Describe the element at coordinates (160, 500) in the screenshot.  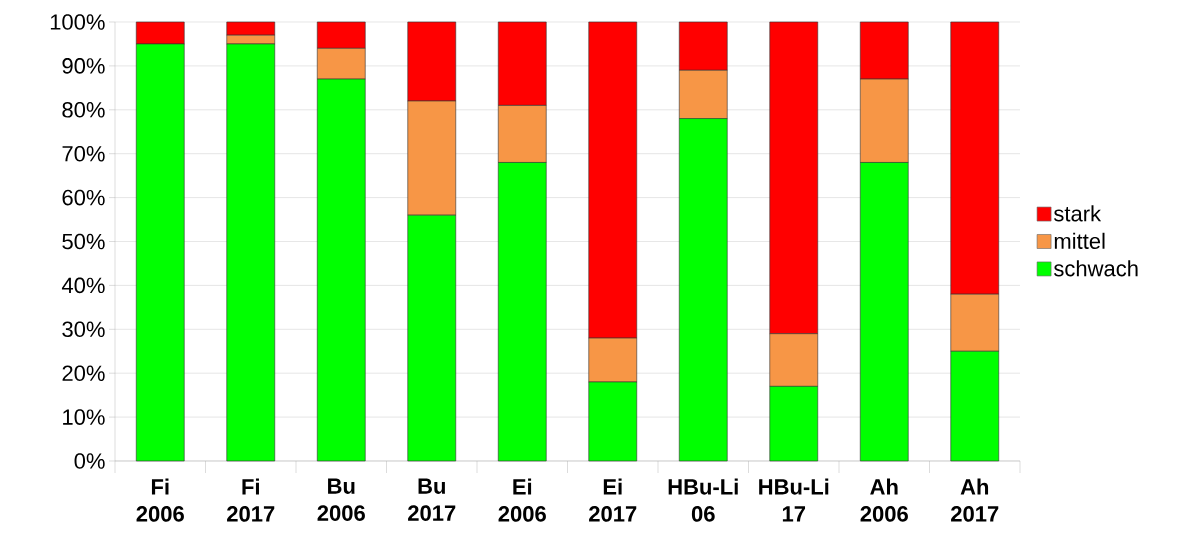
I see `x-tick-label: Fi 2006` at that location.